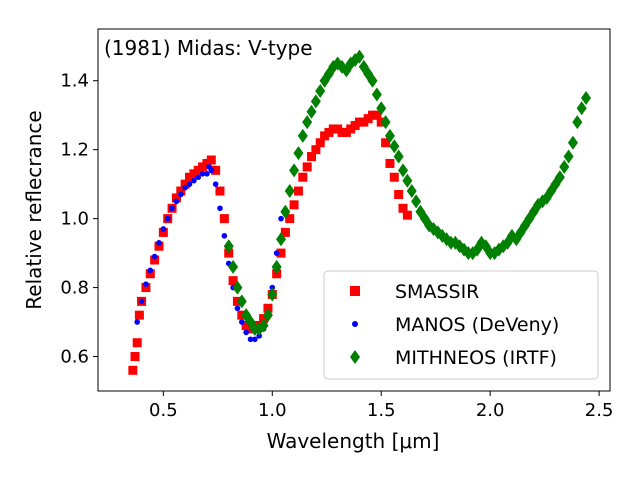 This screenshot has width=640, height=480. Describe the element at coordinates (74, 150) in the screenshot. I see `y-tick-label: 1.2` at that location.